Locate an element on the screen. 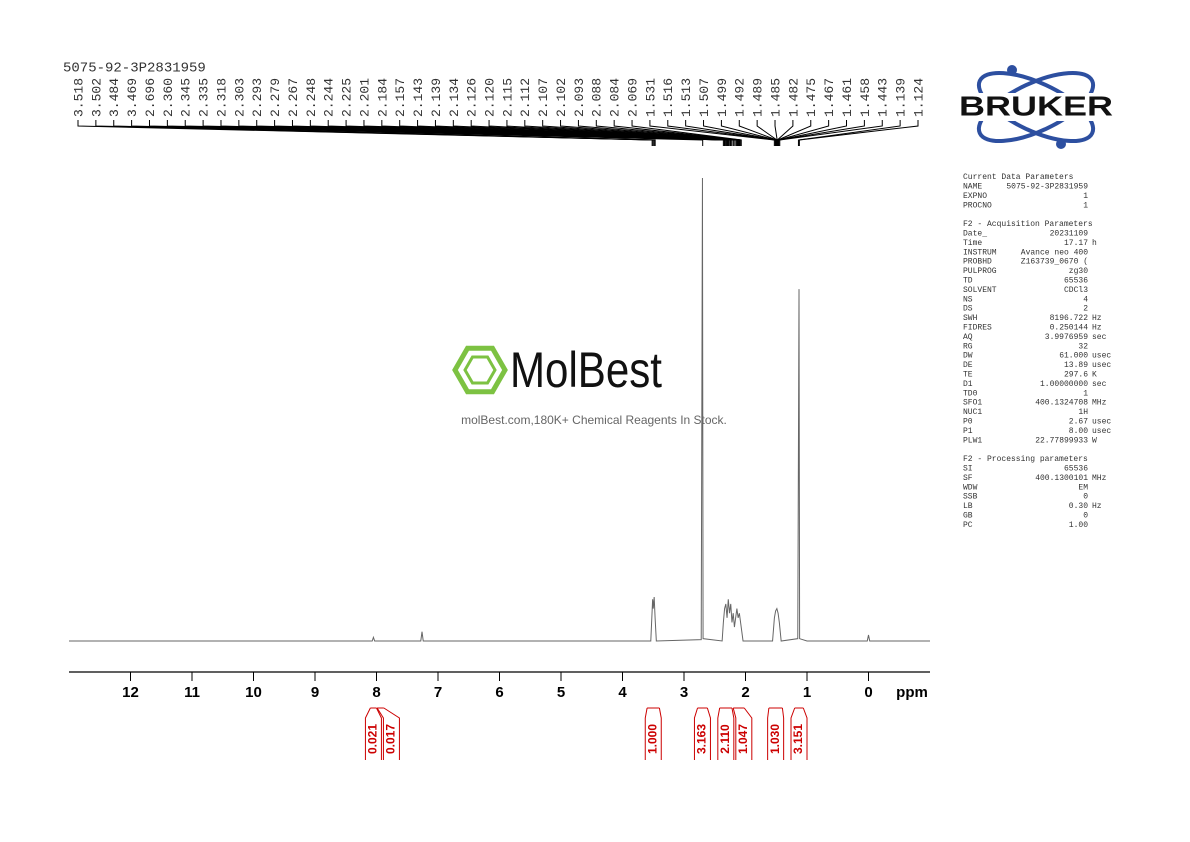 This screenshot has width=1190, height=842. parameter-name: NS is located at coordinates (968, 299).